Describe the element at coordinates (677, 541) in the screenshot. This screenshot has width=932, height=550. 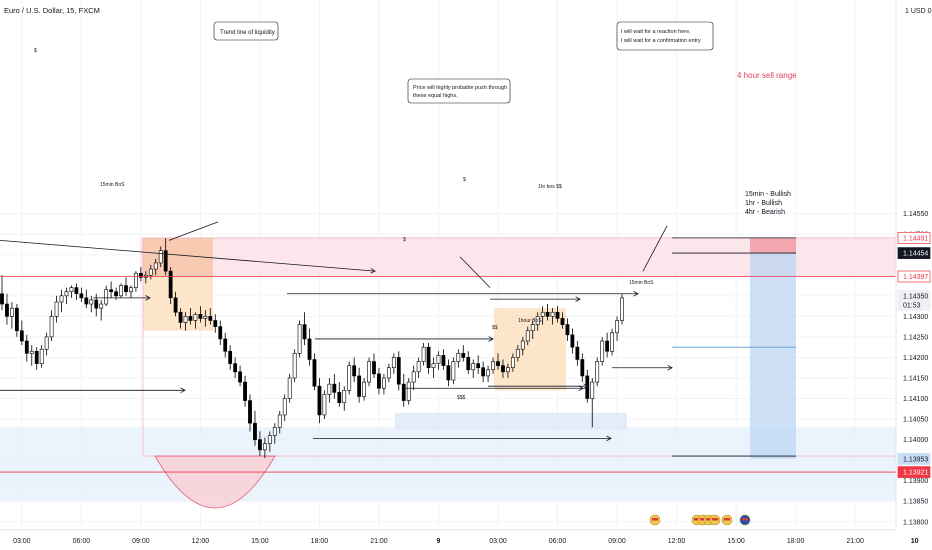
I see `x-tick-label: 12:00` at that location.